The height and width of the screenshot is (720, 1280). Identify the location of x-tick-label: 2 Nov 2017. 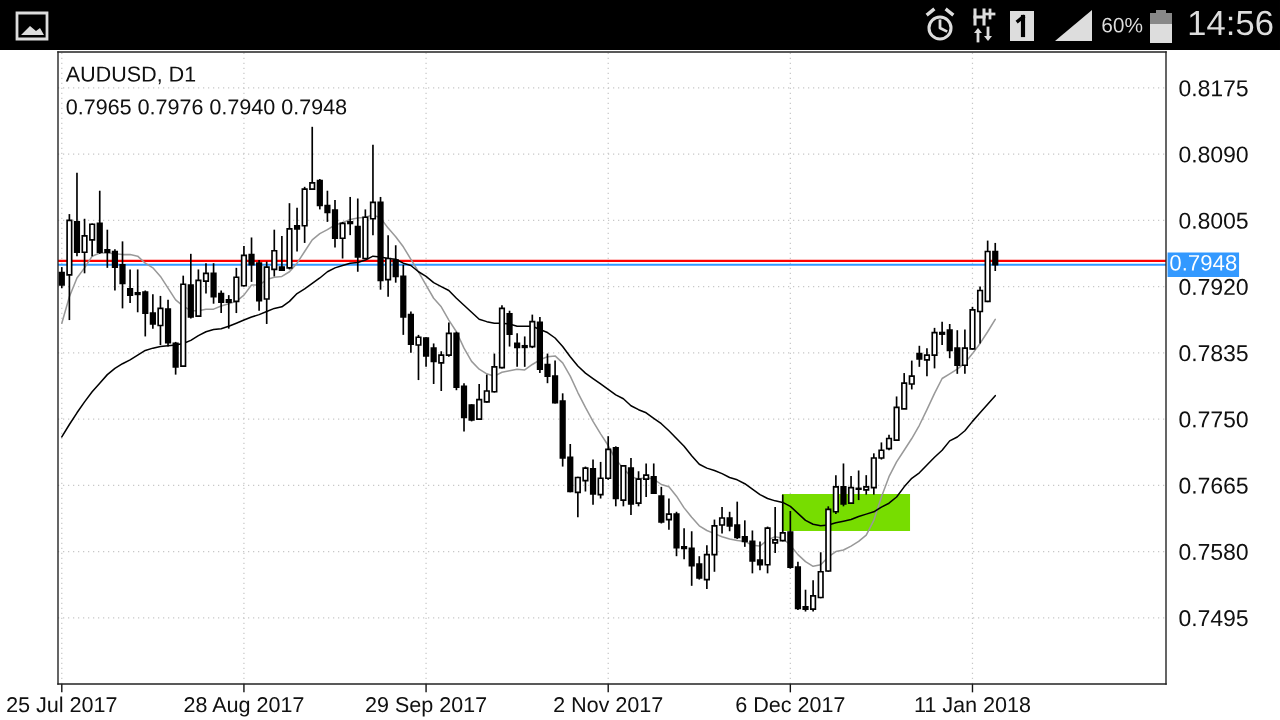
(608, 705).